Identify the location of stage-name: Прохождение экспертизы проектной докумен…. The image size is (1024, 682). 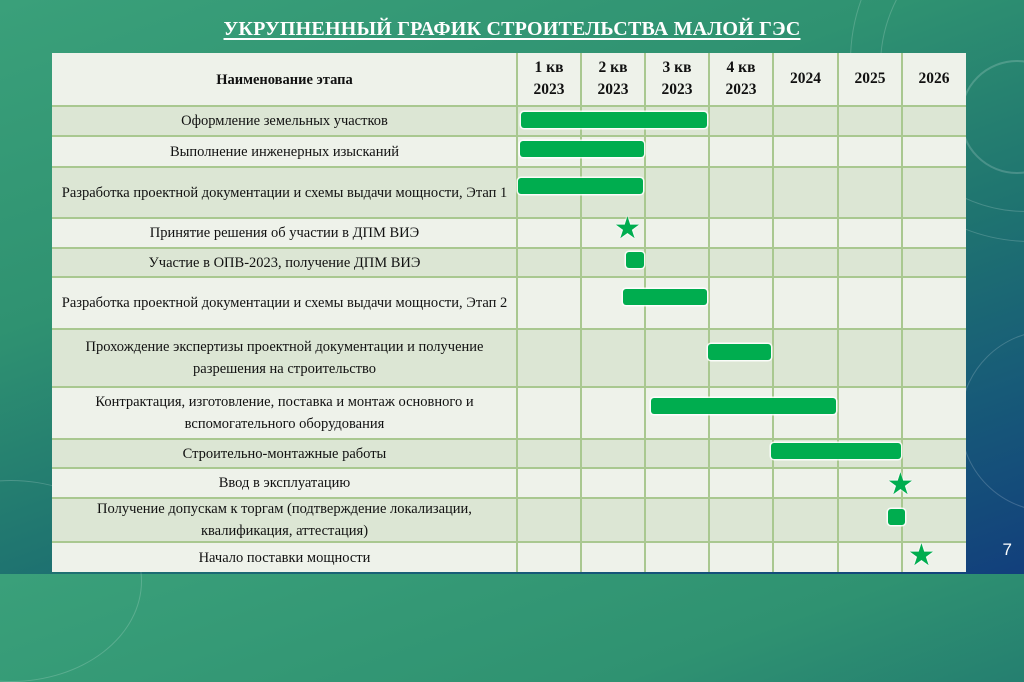
(284, 358).